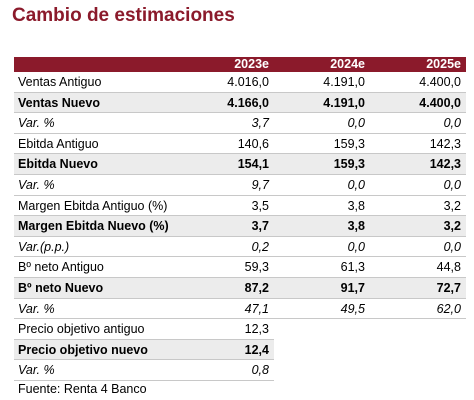  What do you see at coordinates (144, 370) in the screenshot?
I see `table-row: Var. % 0,8` at bounding box center [144, 370].